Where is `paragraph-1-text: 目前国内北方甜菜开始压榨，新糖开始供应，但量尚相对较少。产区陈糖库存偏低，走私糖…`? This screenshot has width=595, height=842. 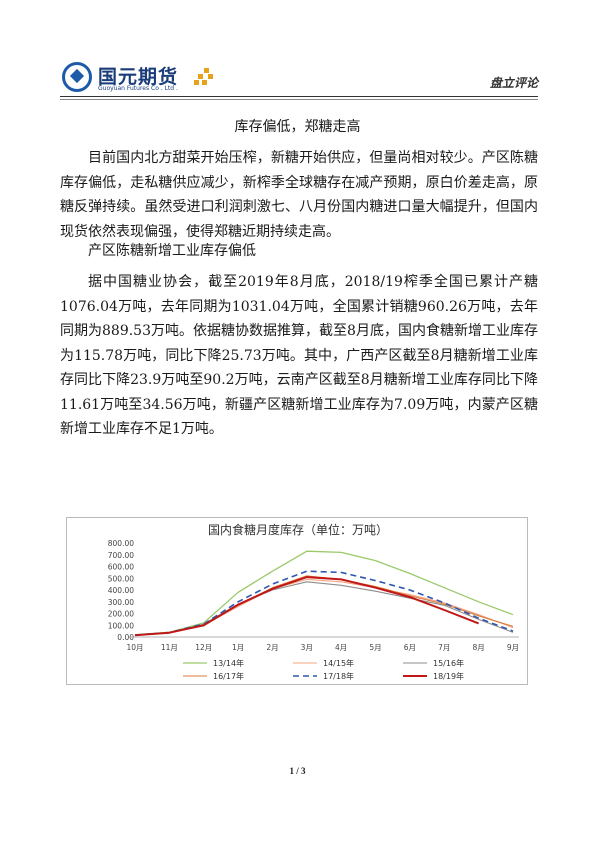
paragraph-1-text: 目前国内北方甜菜开始压榨，新糖开始供应，但量尚相对较少。产区陈糖库存偏低，走私糖… is located at coordinates (299, 195).